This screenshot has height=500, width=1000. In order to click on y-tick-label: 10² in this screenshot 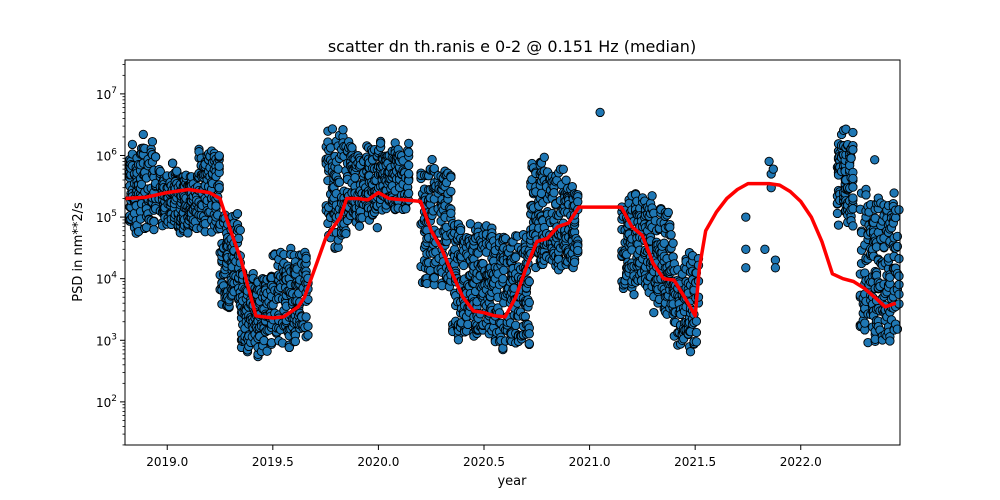, I will do `click(106, 402)`.